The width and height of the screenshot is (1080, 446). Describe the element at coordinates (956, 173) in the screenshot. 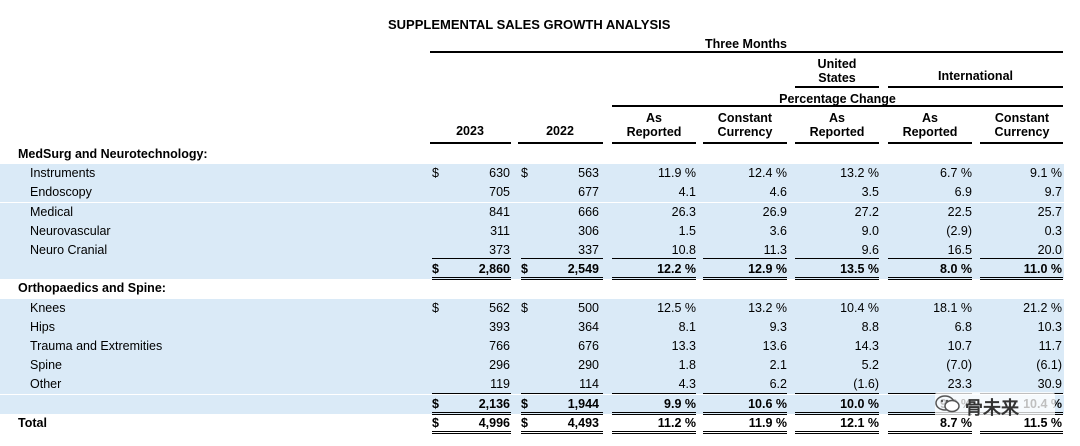

I see `intl-as-reported-cell: 6.7 %` at that location.